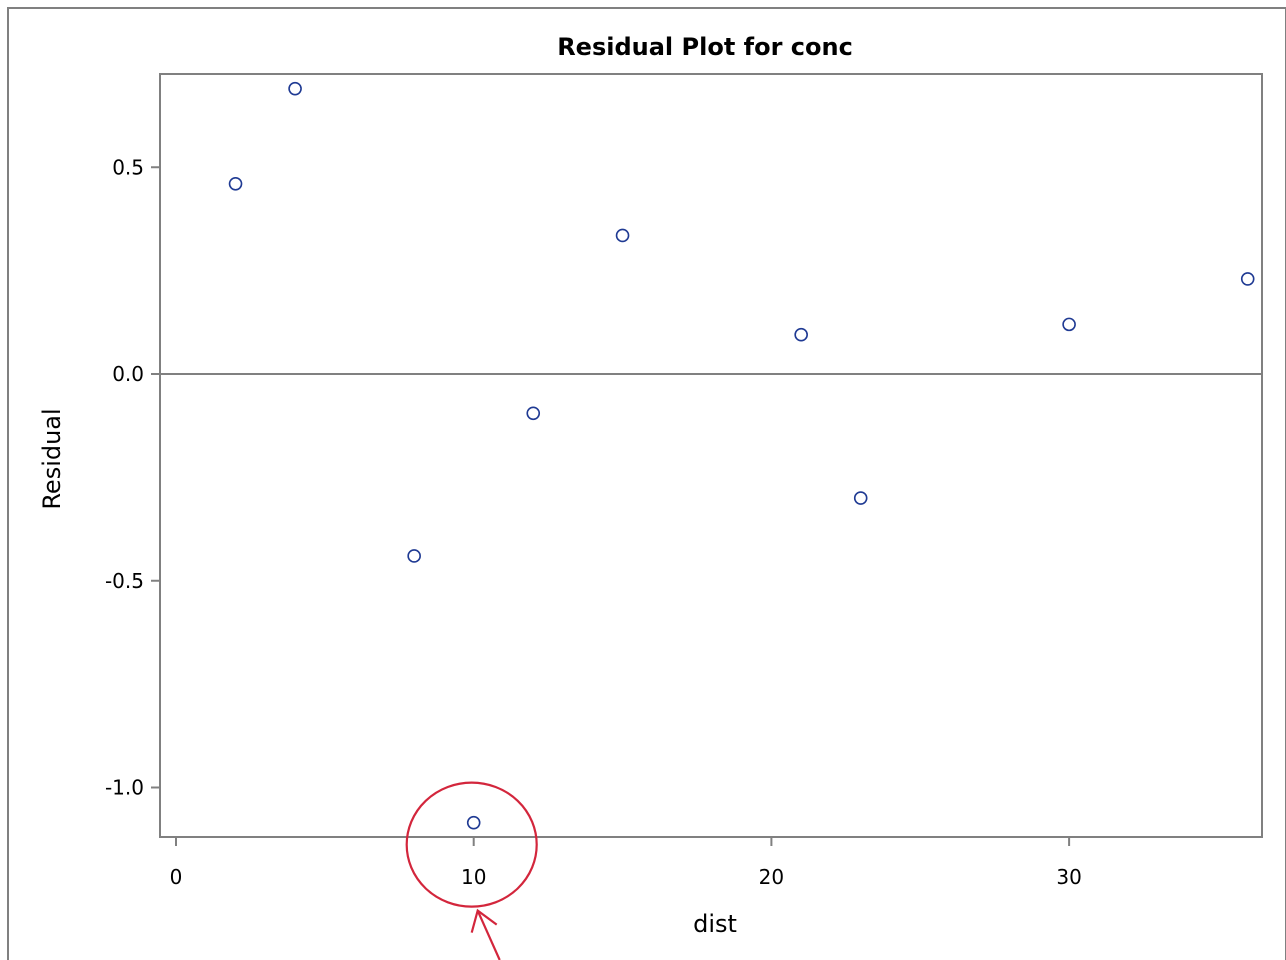 The image size is (1286, 960). Describe the element at coordinates (626, 863) in the screenshot. I see `x-axis-ticks: 0 10 20 30` at that location.